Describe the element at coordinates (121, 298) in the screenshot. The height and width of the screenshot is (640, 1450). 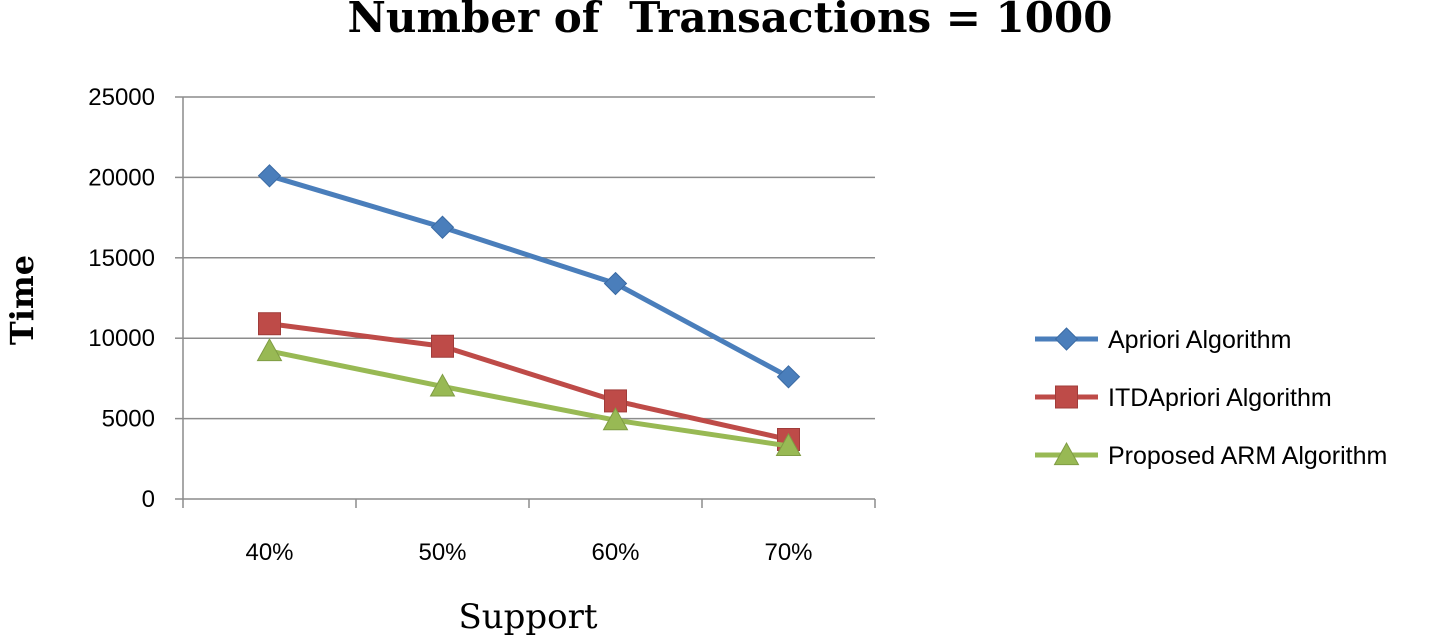
I see `y-tick-labels: 0 5000 10000 15000 20000 25000` at that location.